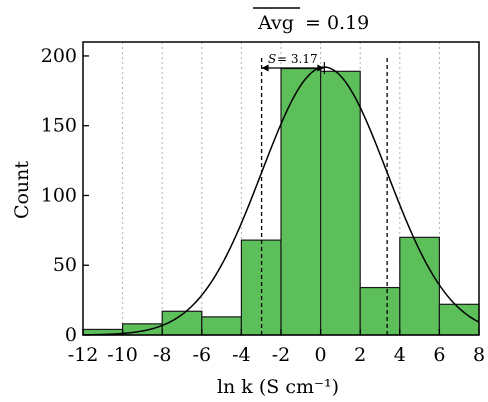  What do you see at coordinates (59, 56) in the screenshot?
I see `y-tick-label: 200` at bounding box center [59, 56].